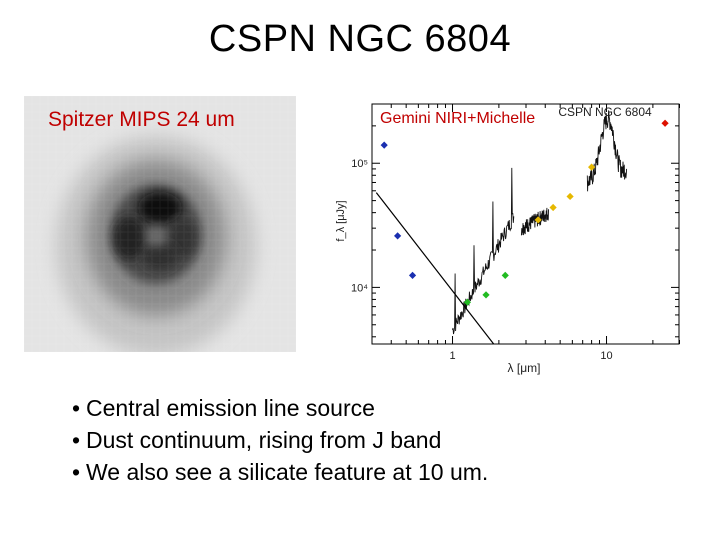 This screenshot has width=720, height=540. I want to click on stellar-tail-line, so click(435, 268).